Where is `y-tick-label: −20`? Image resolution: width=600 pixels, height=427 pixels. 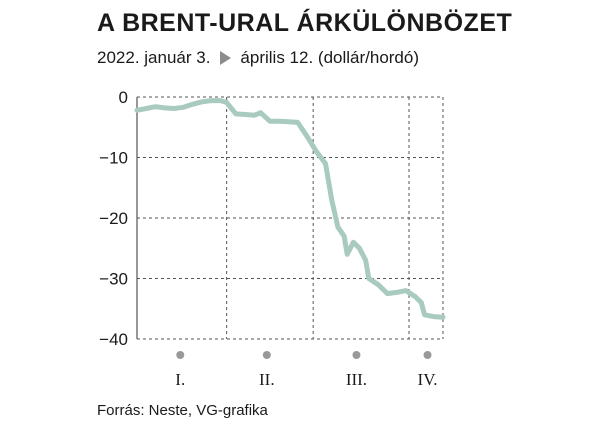 y-tick-label: −20 is located at coordinates (113, 218).